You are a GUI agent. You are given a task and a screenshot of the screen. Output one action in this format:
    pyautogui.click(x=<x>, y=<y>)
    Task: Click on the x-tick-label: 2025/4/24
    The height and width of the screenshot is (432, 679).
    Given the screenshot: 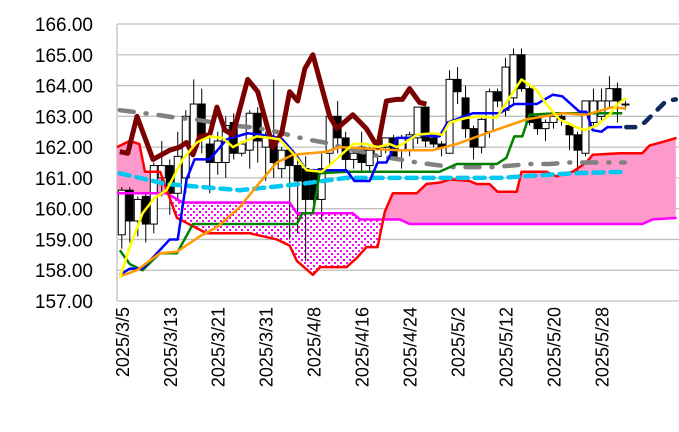 What is the action you would take?
    pyautogui.click(x=411, y=347)
    